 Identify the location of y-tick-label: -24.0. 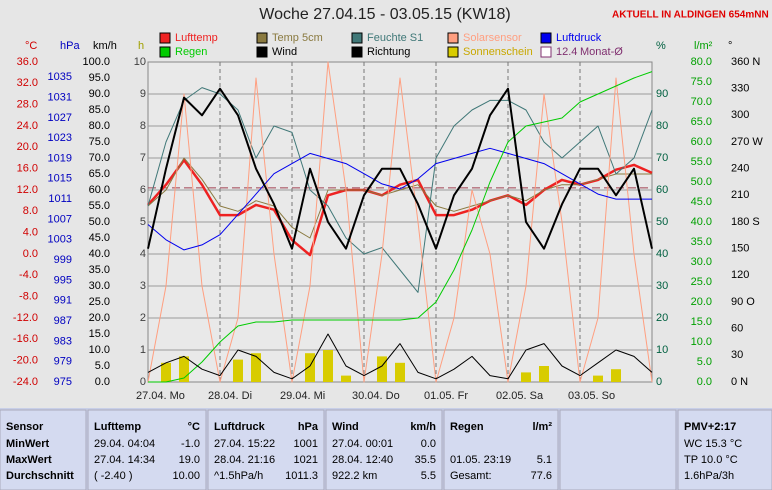
(25, 382).